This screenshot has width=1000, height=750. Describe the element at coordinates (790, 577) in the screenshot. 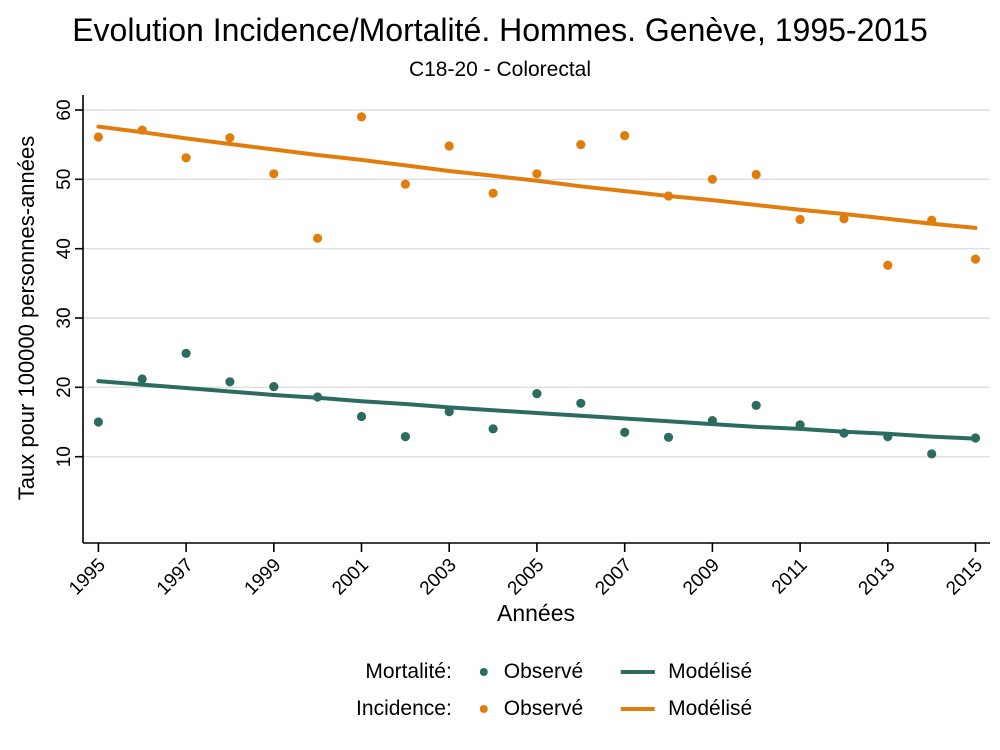

I see `x-tick-label: 2011` at that location.